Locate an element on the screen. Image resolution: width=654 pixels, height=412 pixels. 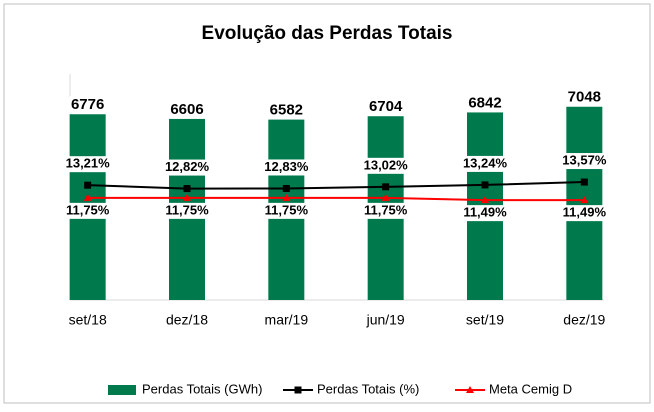
bar-label: 7048 is located at coordinates (584, 97).